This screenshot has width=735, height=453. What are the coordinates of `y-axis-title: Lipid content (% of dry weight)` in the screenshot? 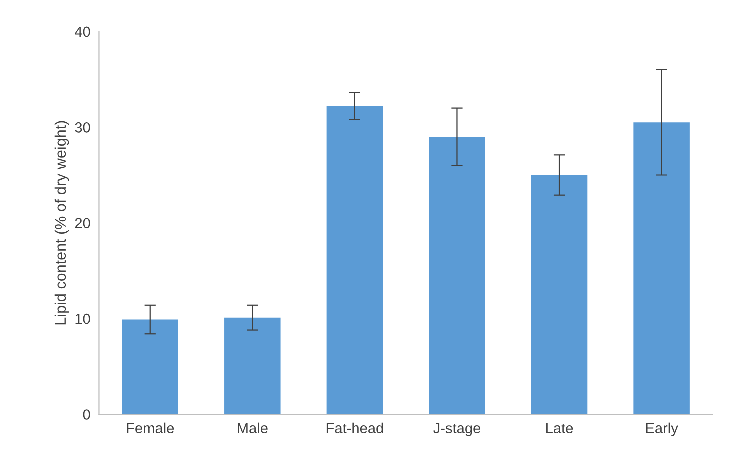 It's located at (62, 223).